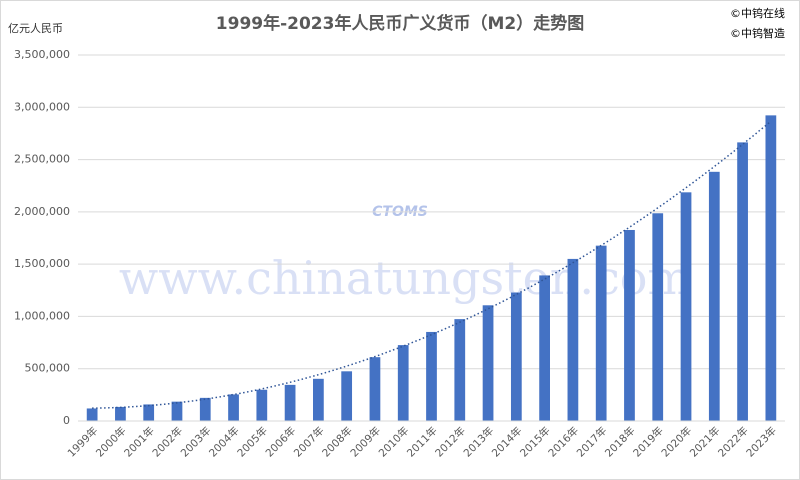 This screenshot has width=800, height=480. What do you see at coordinates (35, 28) in the screenshot?
I see `y-axis-label: 亿元人民币` at bounding box center [35, 28].